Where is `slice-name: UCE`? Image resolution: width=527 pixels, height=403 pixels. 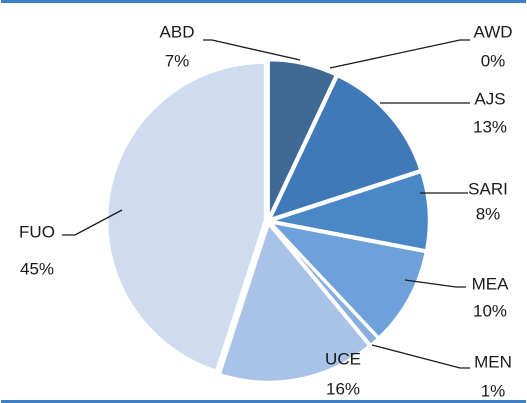 slice-name: UCE is located at coordinates (343, 358).